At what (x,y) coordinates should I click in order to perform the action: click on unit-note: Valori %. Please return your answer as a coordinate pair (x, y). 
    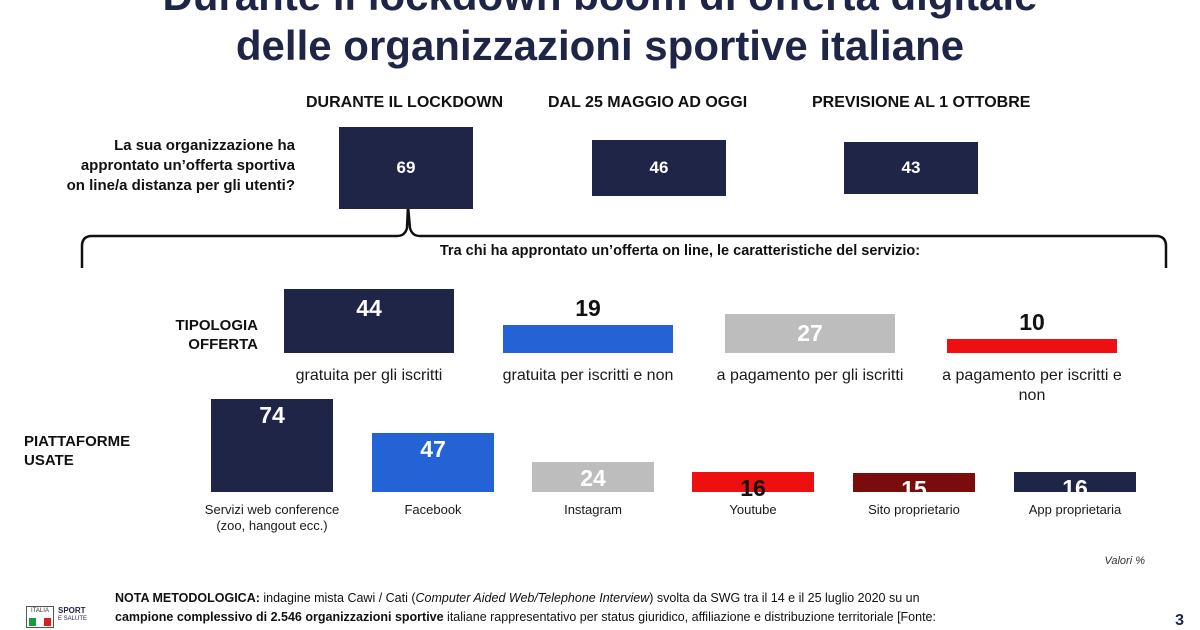
    Looking at the image, I should click on (1124, 561).